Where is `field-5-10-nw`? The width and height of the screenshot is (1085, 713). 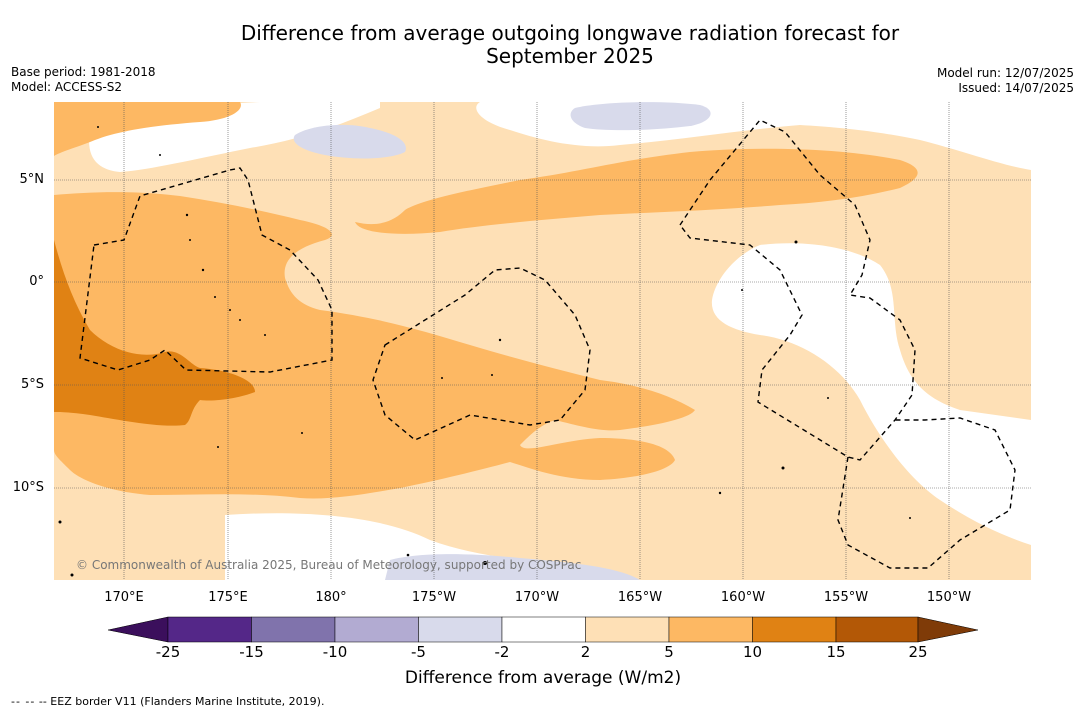 field-5-10-nw is located at coordinates (147, 129).